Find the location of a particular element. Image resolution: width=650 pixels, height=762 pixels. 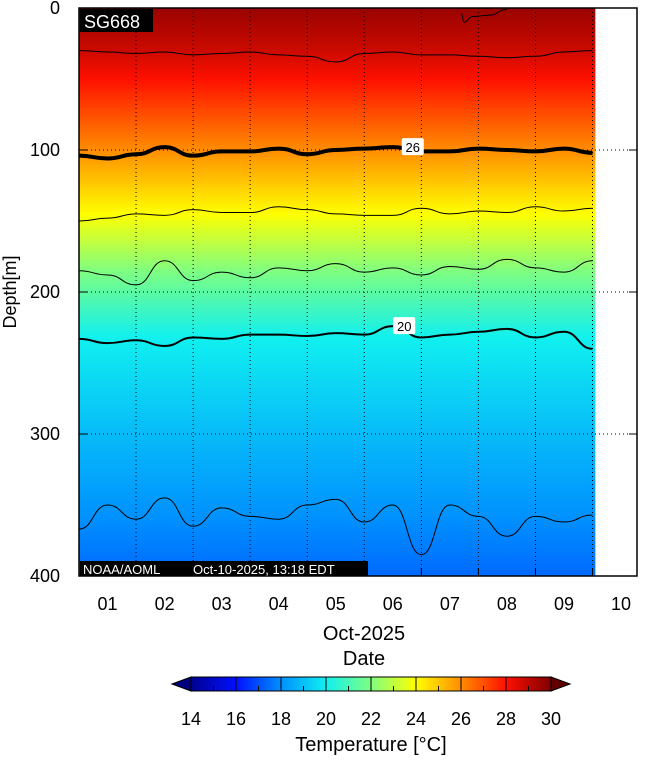

x-axis-month-label: Oct-2025 is located at coordinates (364, 634).